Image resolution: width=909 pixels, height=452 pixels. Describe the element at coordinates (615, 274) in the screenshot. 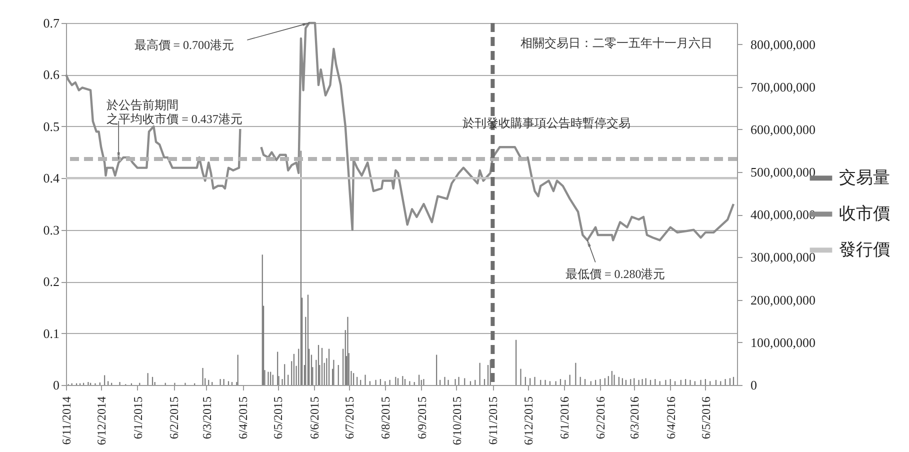

I see `annotation: 最低價 = 0.280港元` at that location.